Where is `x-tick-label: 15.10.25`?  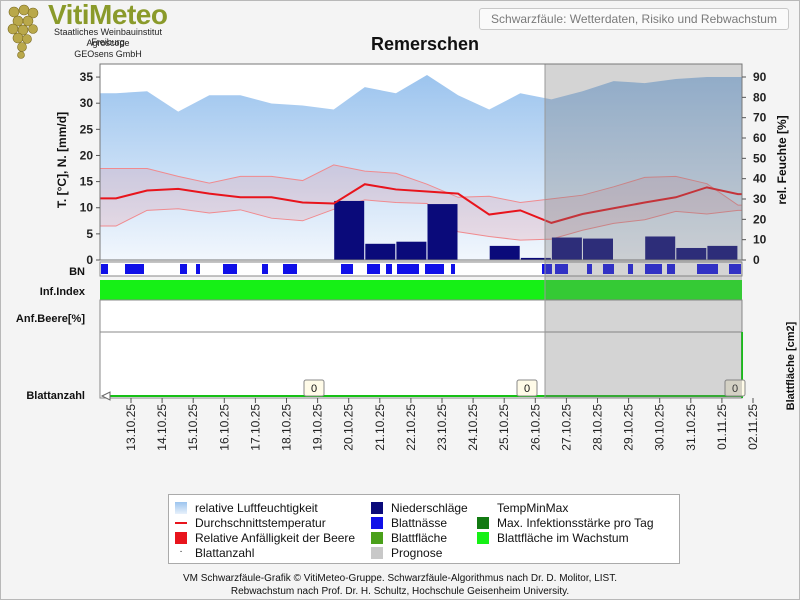
x-tick-label: 15.10.25 is located at coordinates (193, 427).